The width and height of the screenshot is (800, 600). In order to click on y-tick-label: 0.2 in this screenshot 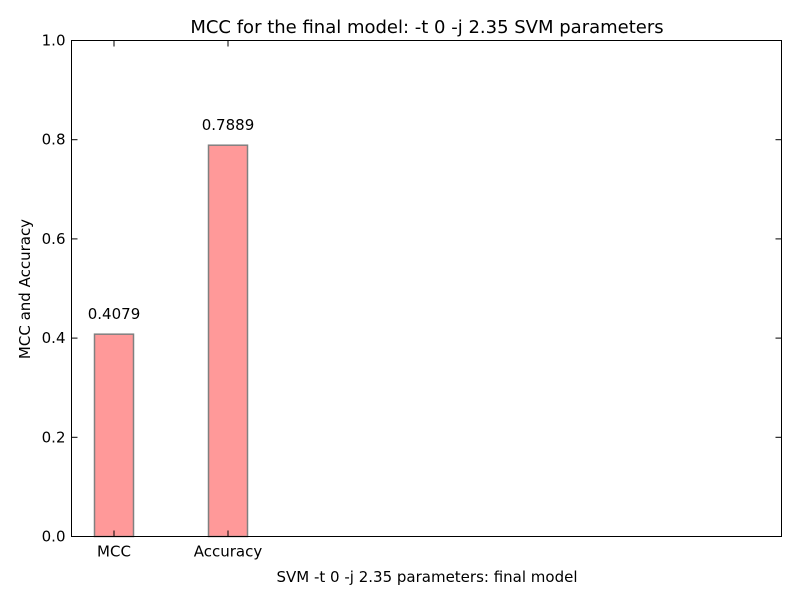, I will do `click(54, 437)`.